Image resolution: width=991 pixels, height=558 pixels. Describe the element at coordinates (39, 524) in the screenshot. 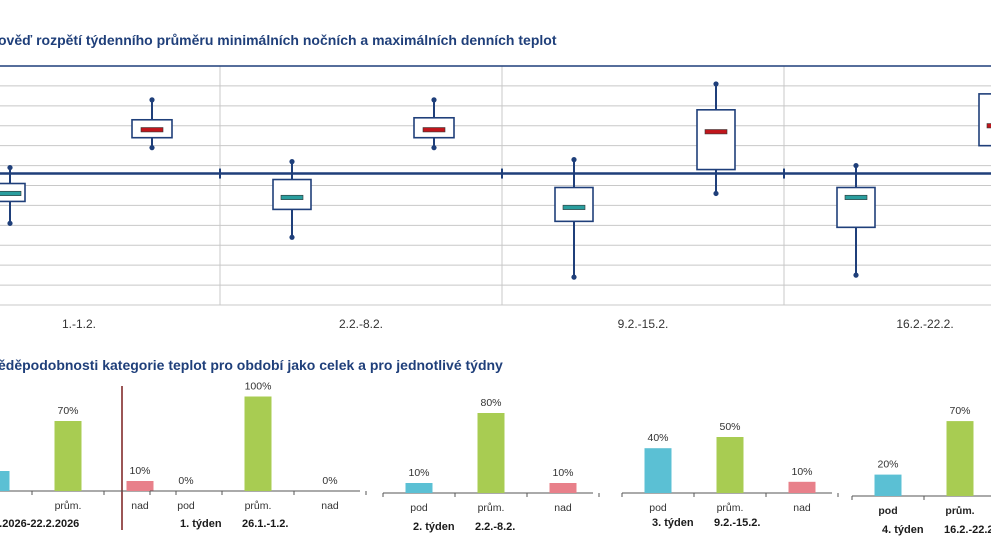

I see `period-caption: .1.2026-22.2.2026` at that location.